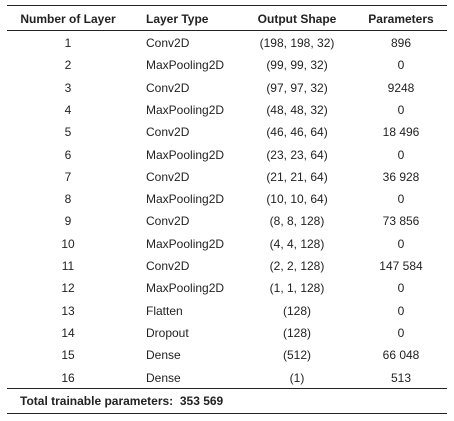  What do you see at coordinates (97, 401) in the screenshot?
I see `footer-label: Total trainable parameters:` at bounding box center [97, 401].